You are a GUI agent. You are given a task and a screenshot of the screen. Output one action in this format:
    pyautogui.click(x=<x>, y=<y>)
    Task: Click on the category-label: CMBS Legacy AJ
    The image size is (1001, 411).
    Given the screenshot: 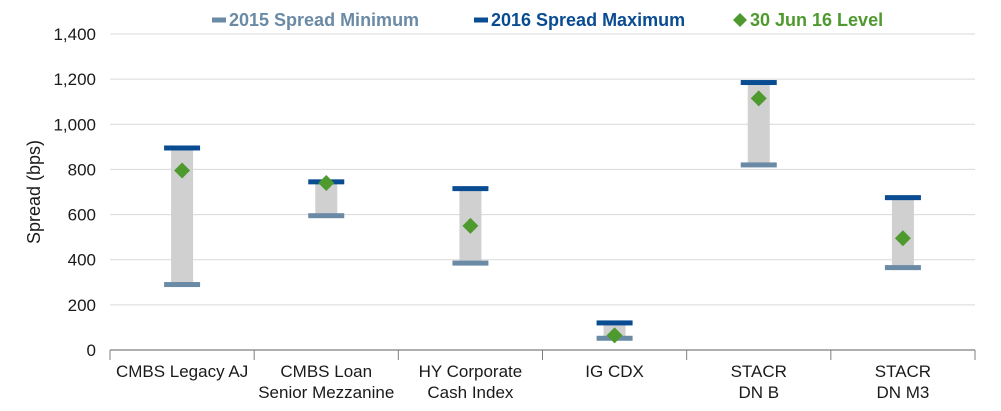 What is the action you would take?
    pyautogui.click(x=182, y=371)
    